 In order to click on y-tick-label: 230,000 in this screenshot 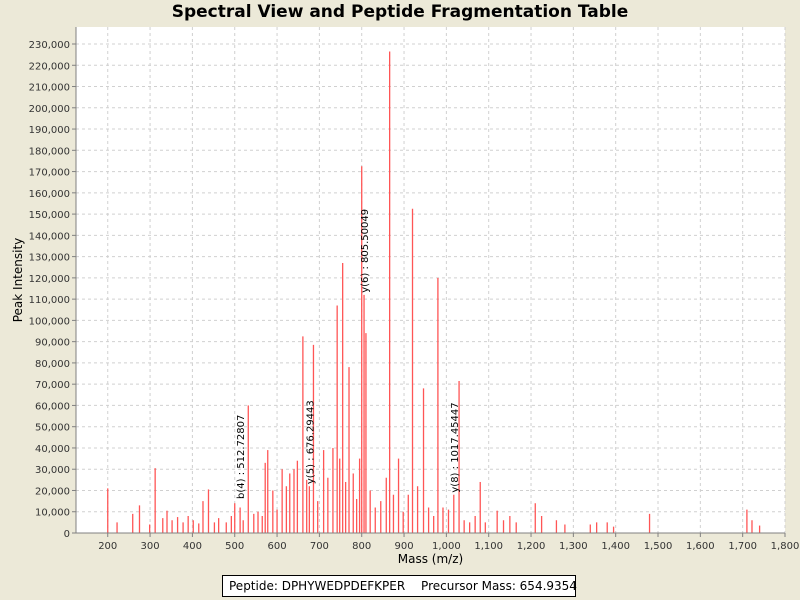, I will do `click(49, 45)`.